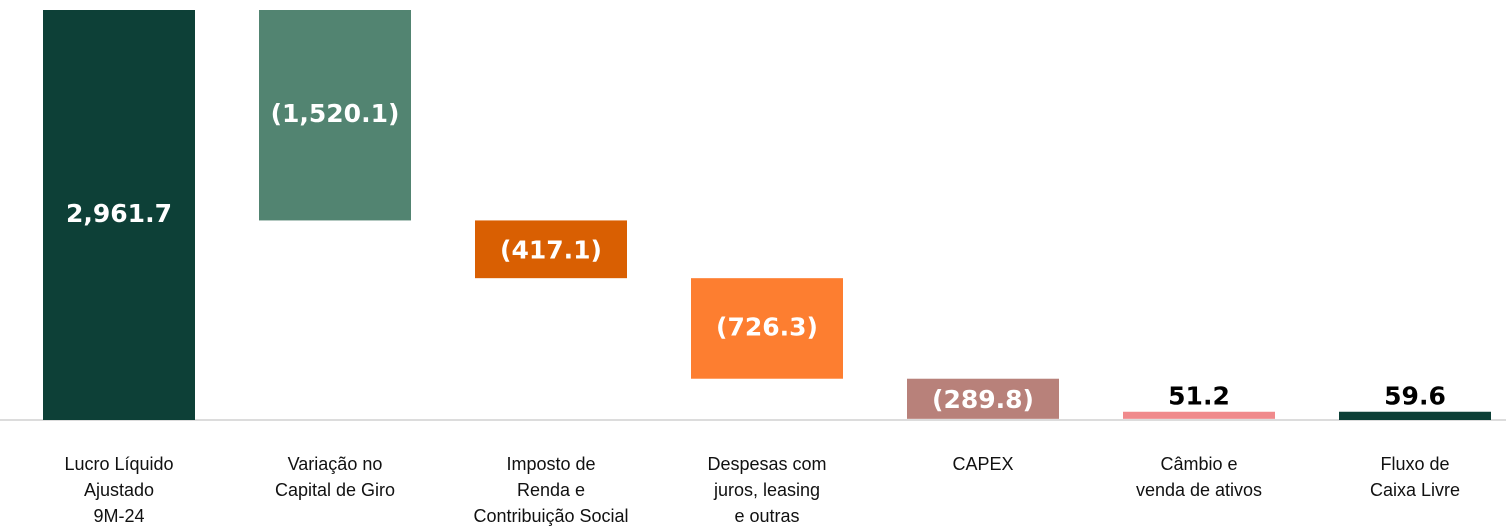  I want to click on x-tick-label: venda de ativos, so click(1199, 490).